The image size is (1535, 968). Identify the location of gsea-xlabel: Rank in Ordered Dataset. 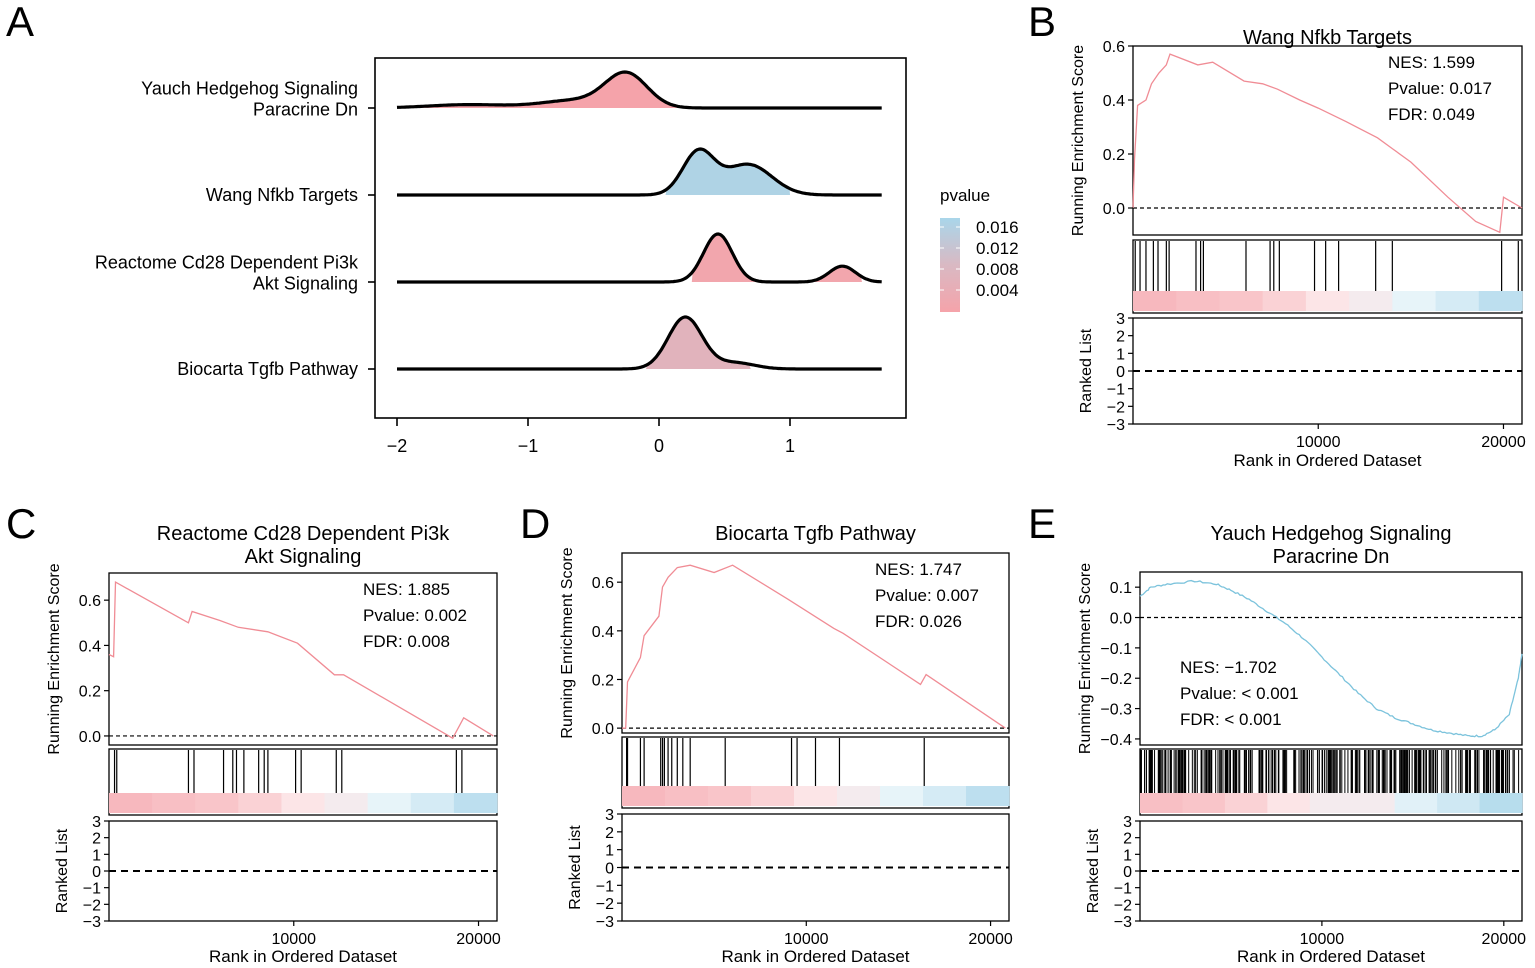
(1327, 460).